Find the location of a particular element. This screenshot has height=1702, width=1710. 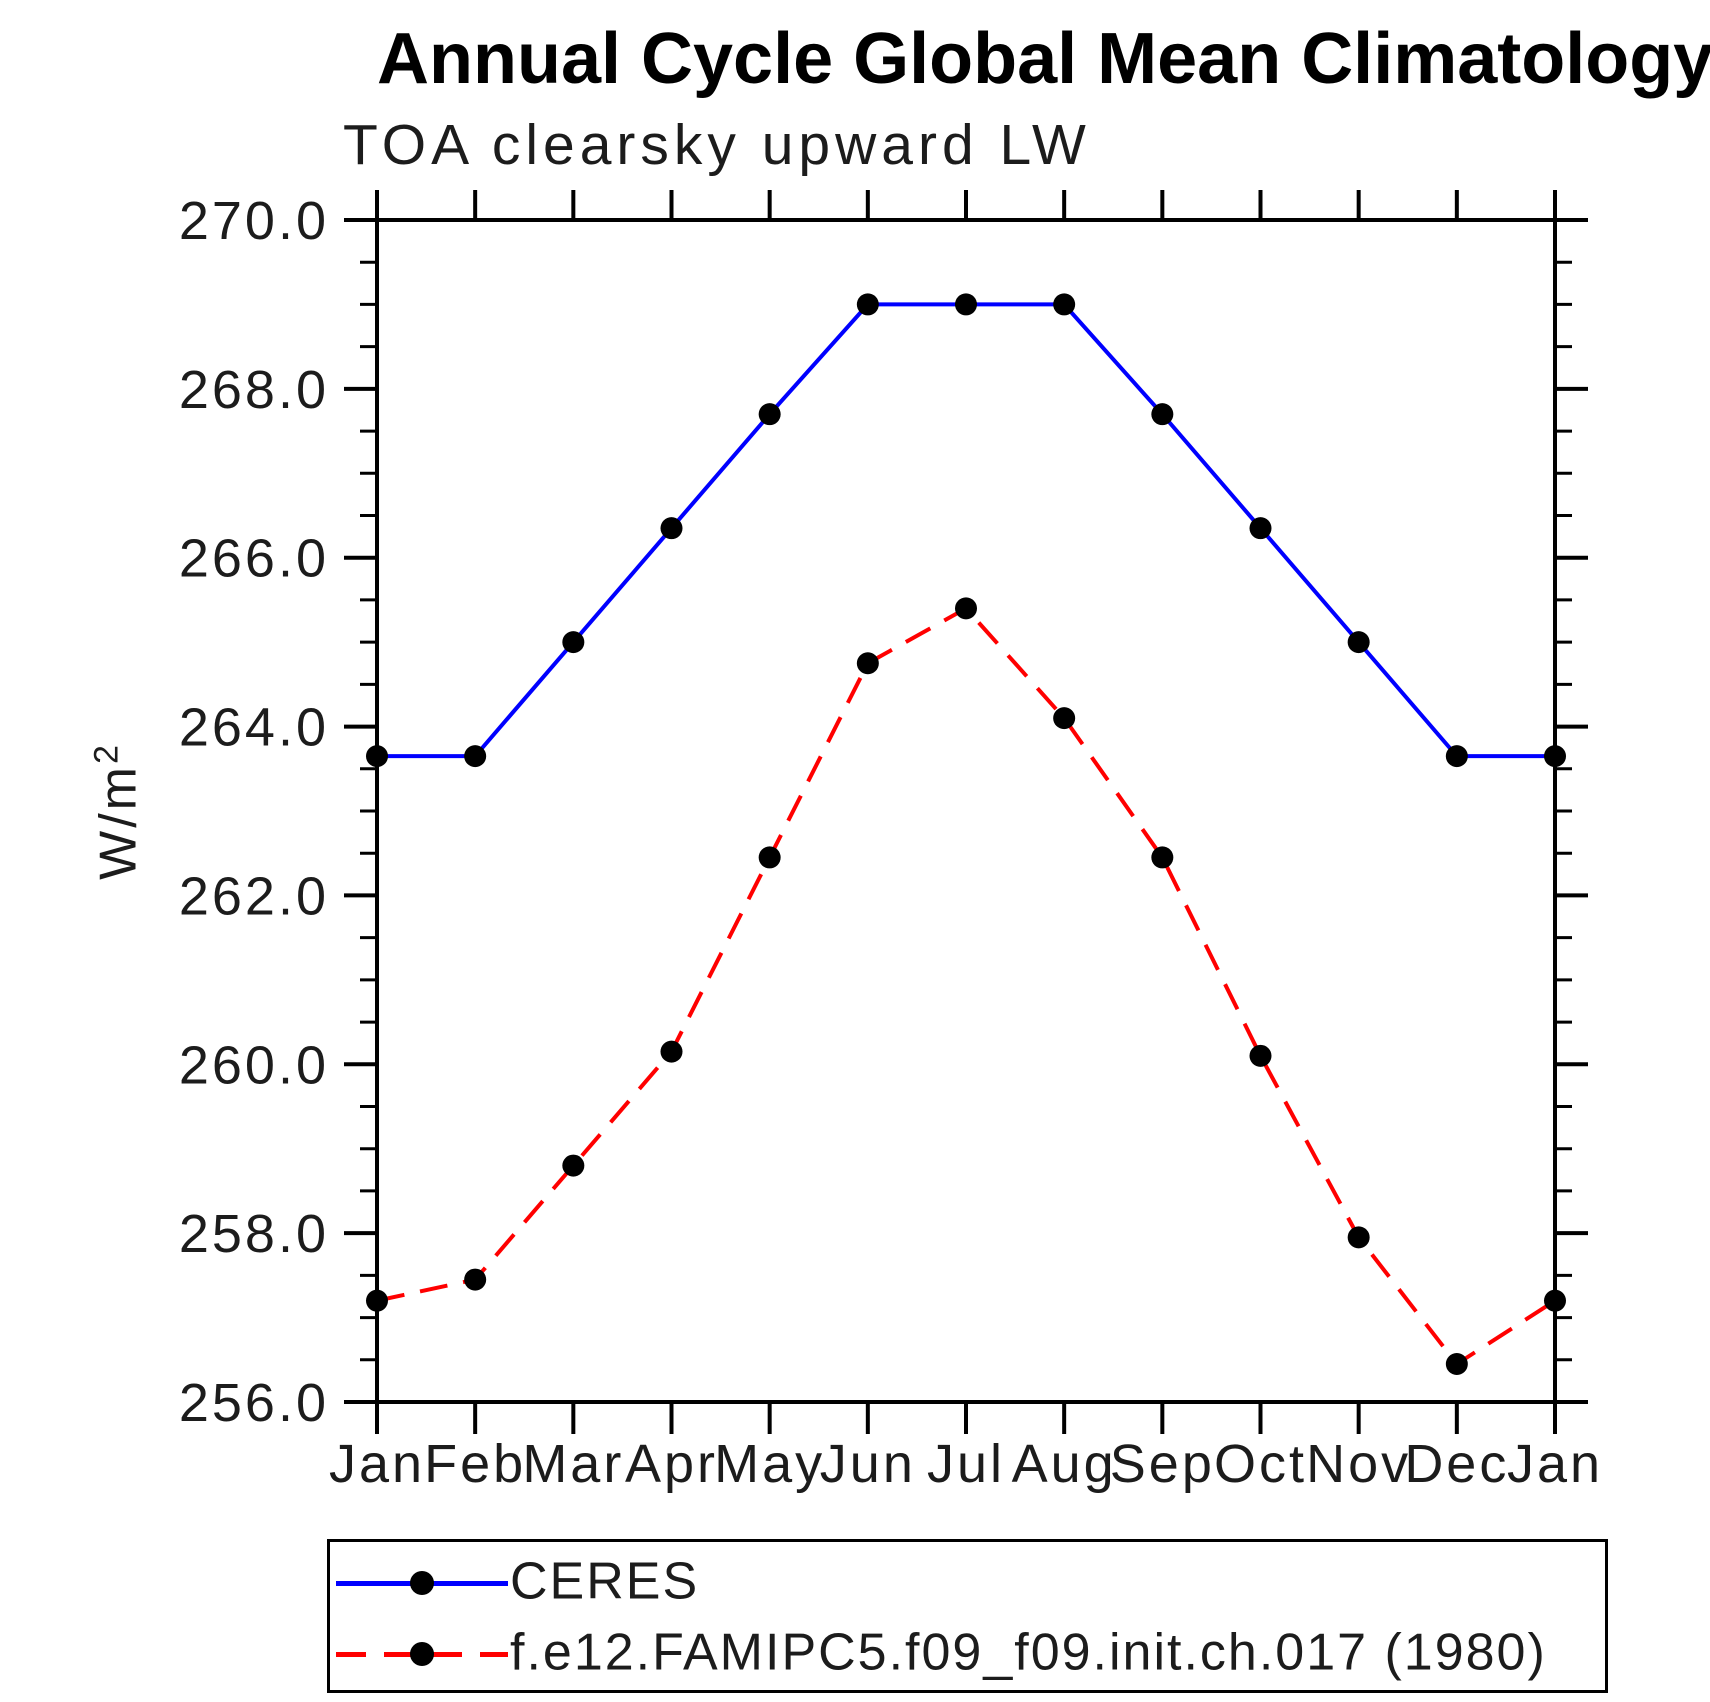

model-marker-sample is located at coordinates (422, 1654).